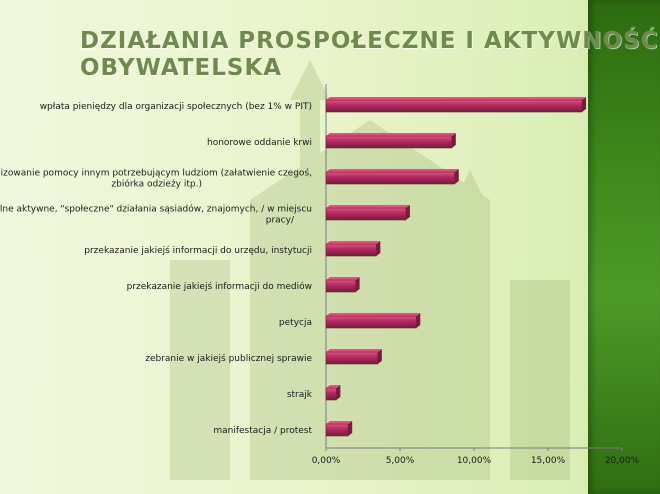 The height and width of the screenshot is (494, 660). Describe the element at coordinates (228, 358) in the screenshot. I see `category-label-8: zebranie w jakiejś publicznej sprawie` at that location.